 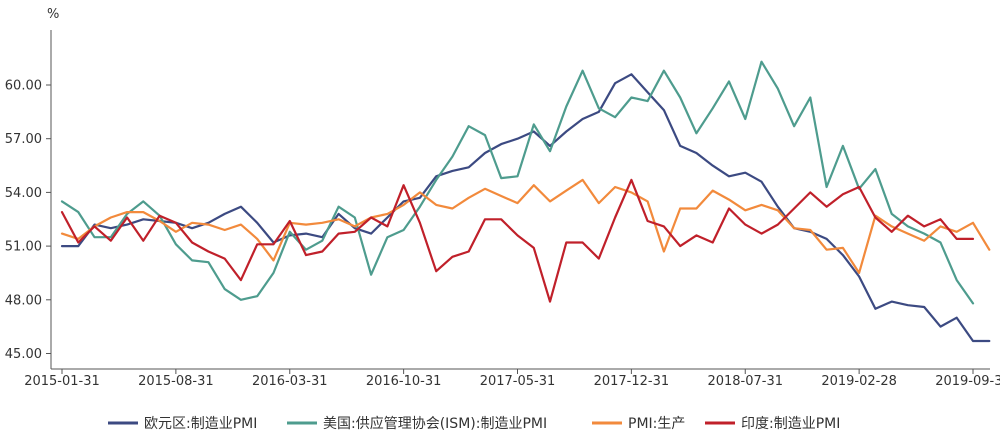 What do you see at coordinates (435, 423) in the screenshot?
I see `legend-label: 美国:供应管理协会(ISM):制造业PMI` at bounding box center [435, 423].